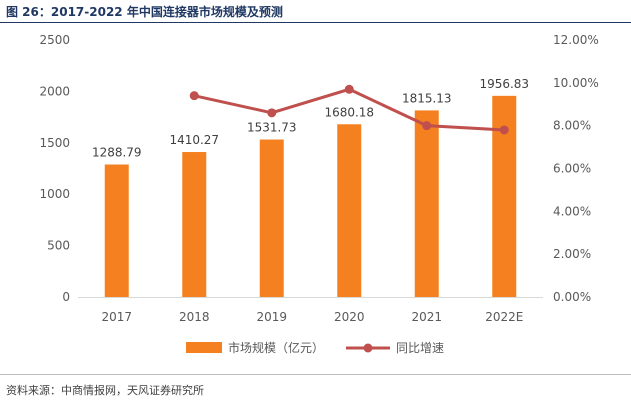 The image size is (631, 404). I want to click on right-tick-label: 2.00%, so click(572, 254).